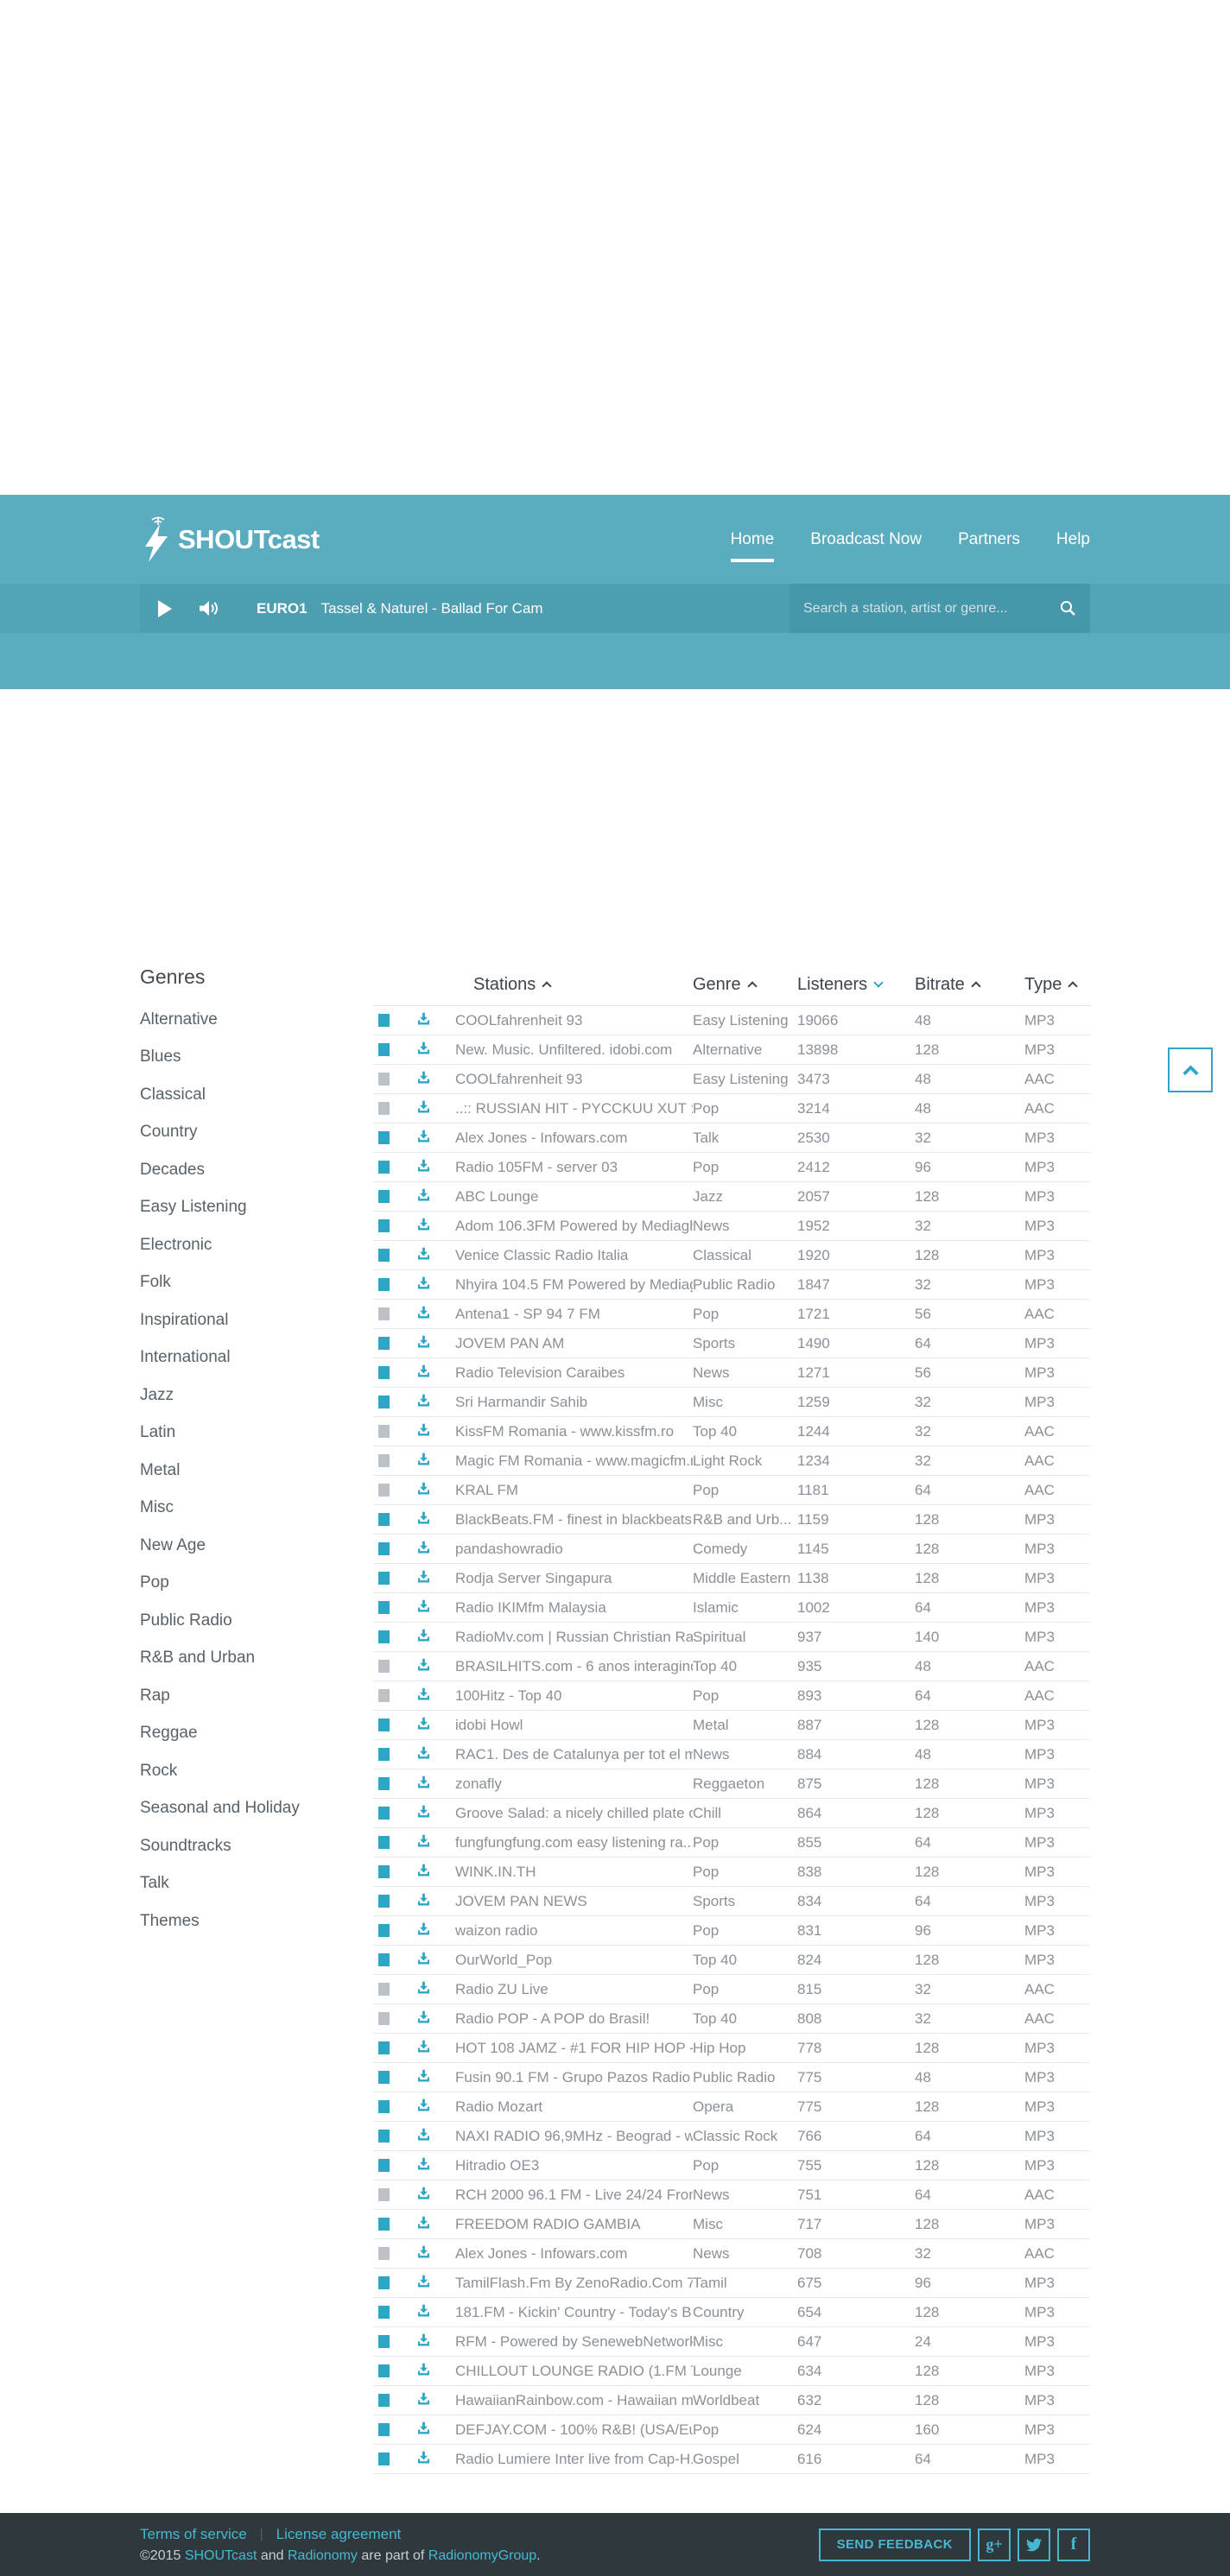 The height and width of the screenshot is (2576, 1230). I want to click on station-name: Radio Television Caraibes, so click(540, 1372).